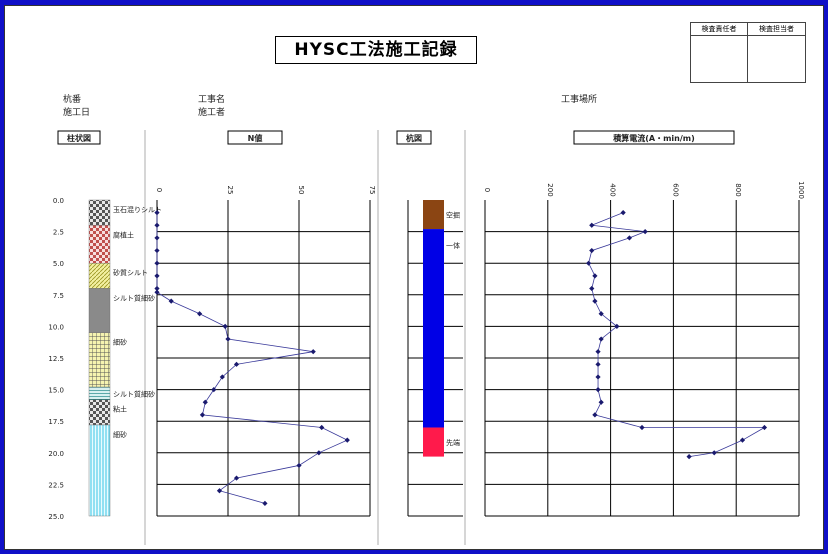 The height and width of the screenshot is (554, 828). Describe the element at coordinates (675, 189) in the screenshot. I see `current-tick-label: 600` at that location.